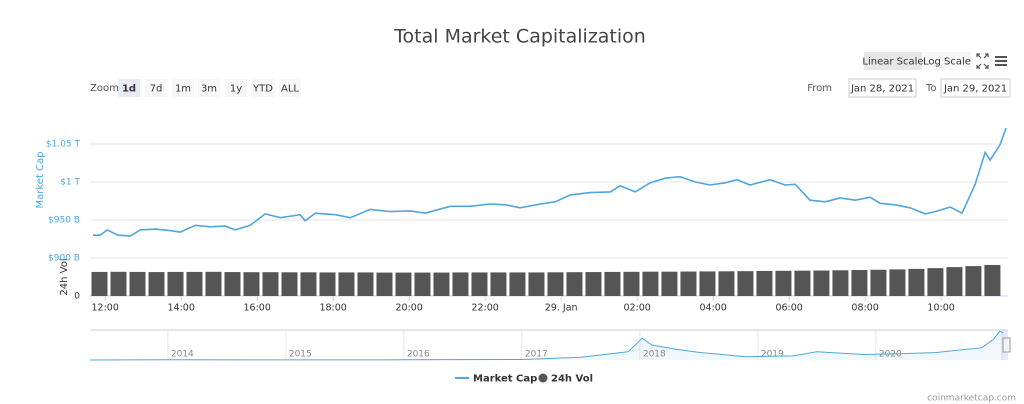  I want to click on zoom-button-label: 1m, so click(183, 89).